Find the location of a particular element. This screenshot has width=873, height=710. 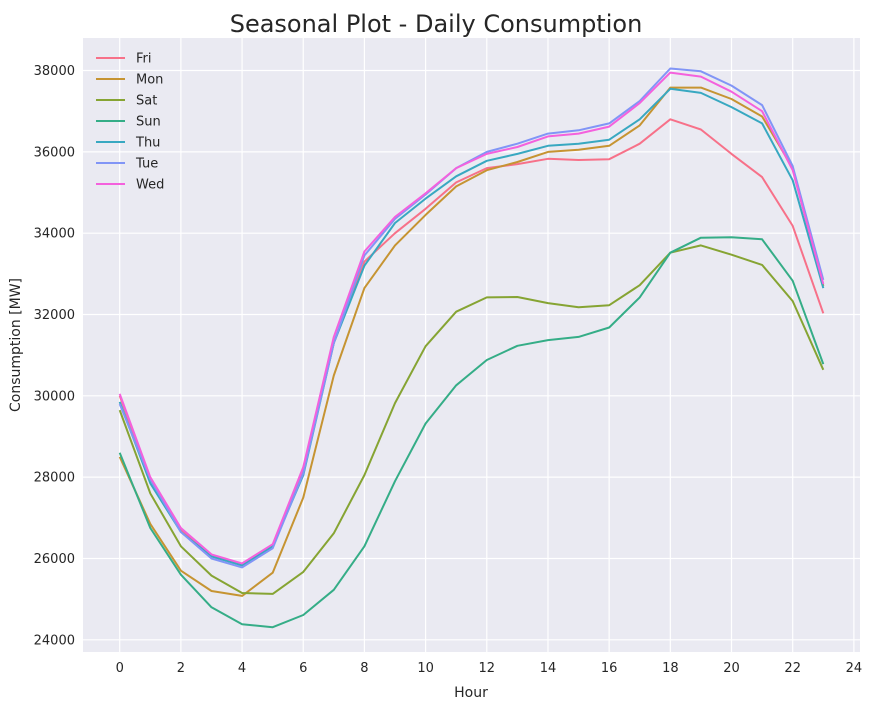

y-tick-label: 32000 is located at coordinates (54, 315).